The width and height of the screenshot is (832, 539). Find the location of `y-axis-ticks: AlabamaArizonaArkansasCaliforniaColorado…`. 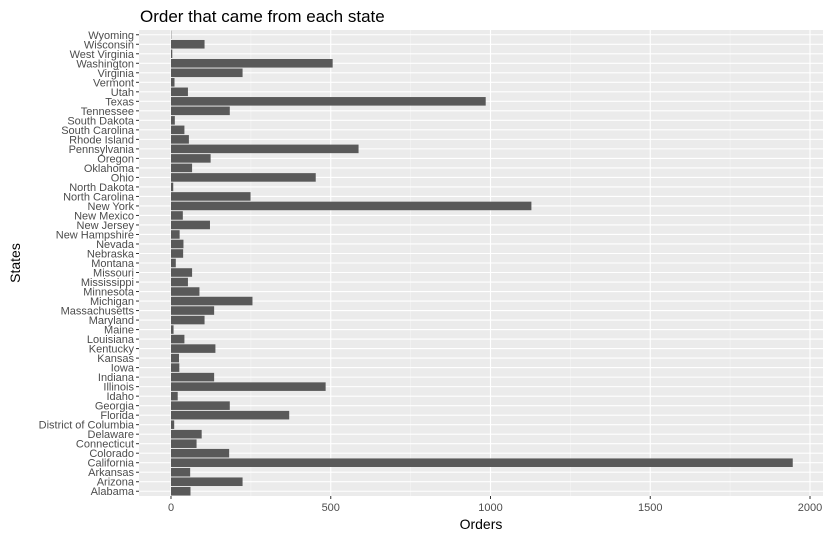

y-axis-ticks: AlabamaArizonaArkansasCaliforniaColorado… is located at coordinates (89, 264).